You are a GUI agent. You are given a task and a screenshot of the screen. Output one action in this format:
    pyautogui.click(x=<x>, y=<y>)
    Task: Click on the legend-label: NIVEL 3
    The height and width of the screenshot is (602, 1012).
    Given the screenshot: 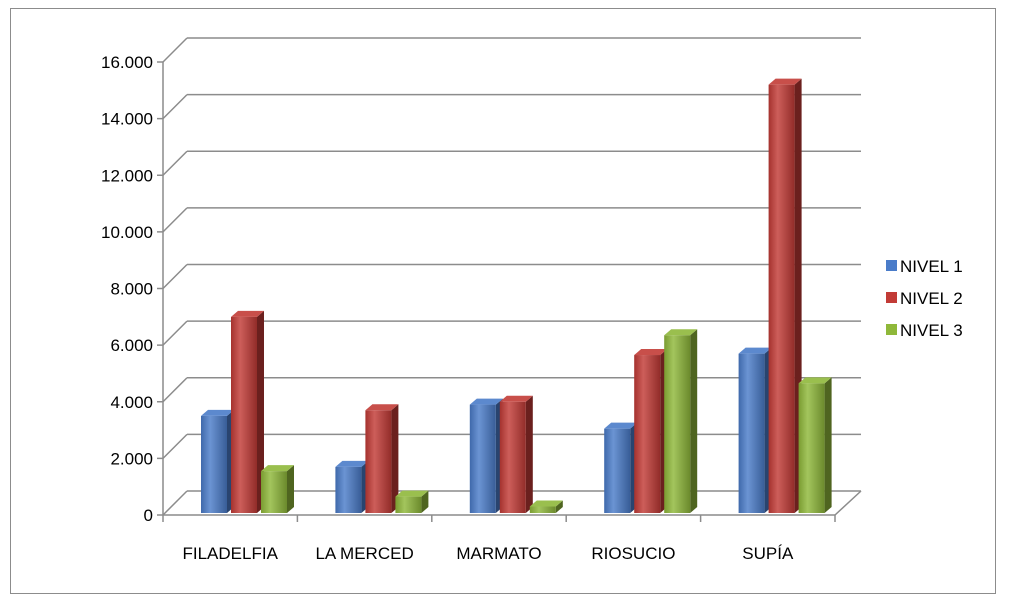 What is the action you would take?
    pyautogui.click(x=931, y=330)
    